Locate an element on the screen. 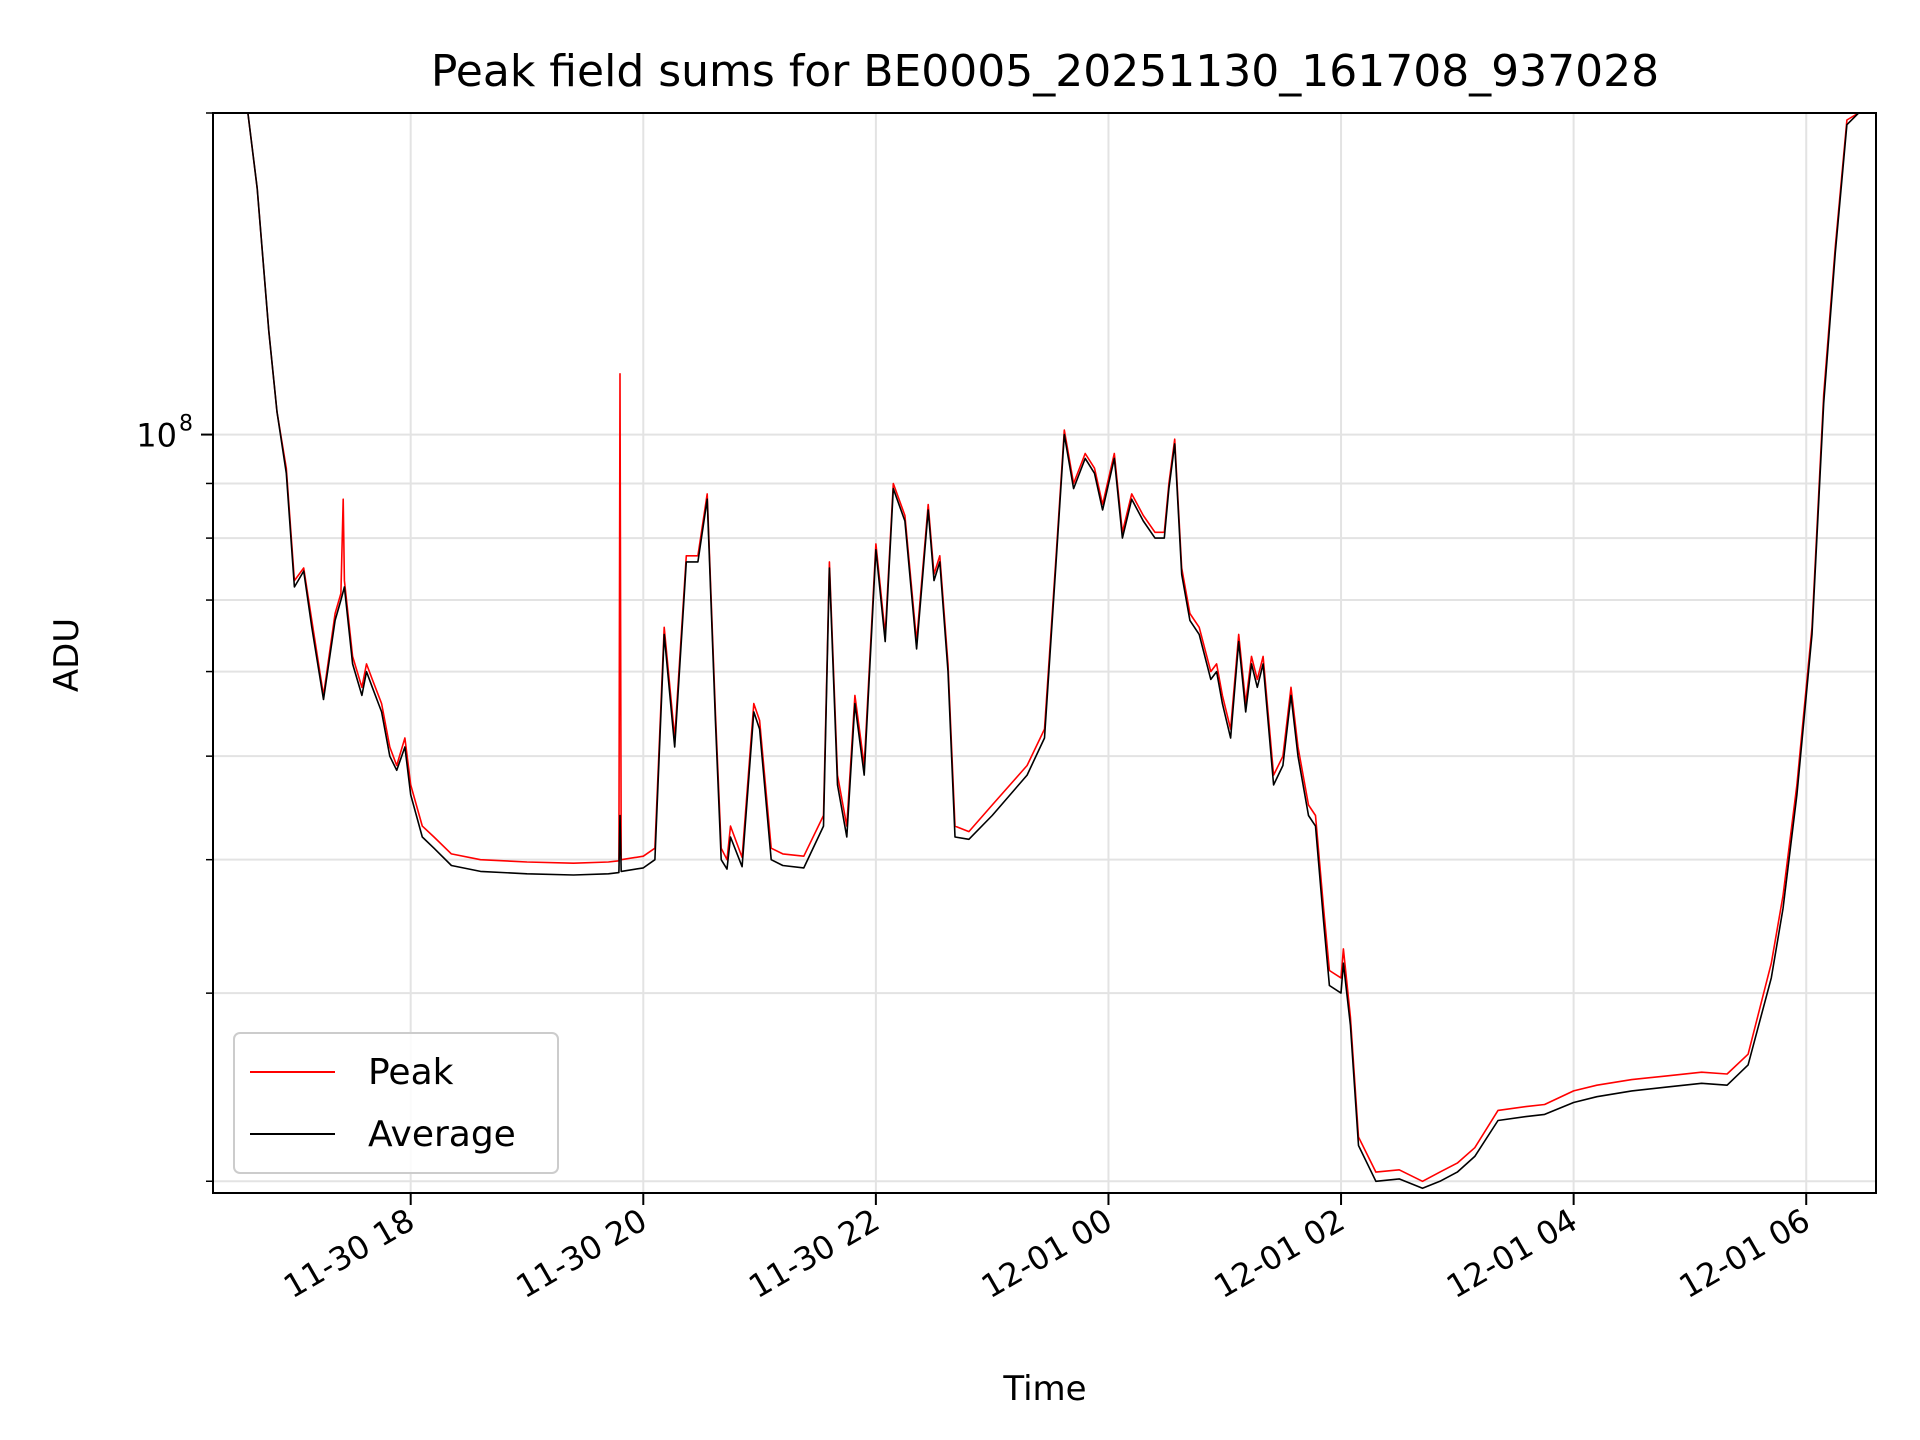 This screenshot has height=1440, width=1920. legend: Peak Average is located at coordinates (396, 1103).